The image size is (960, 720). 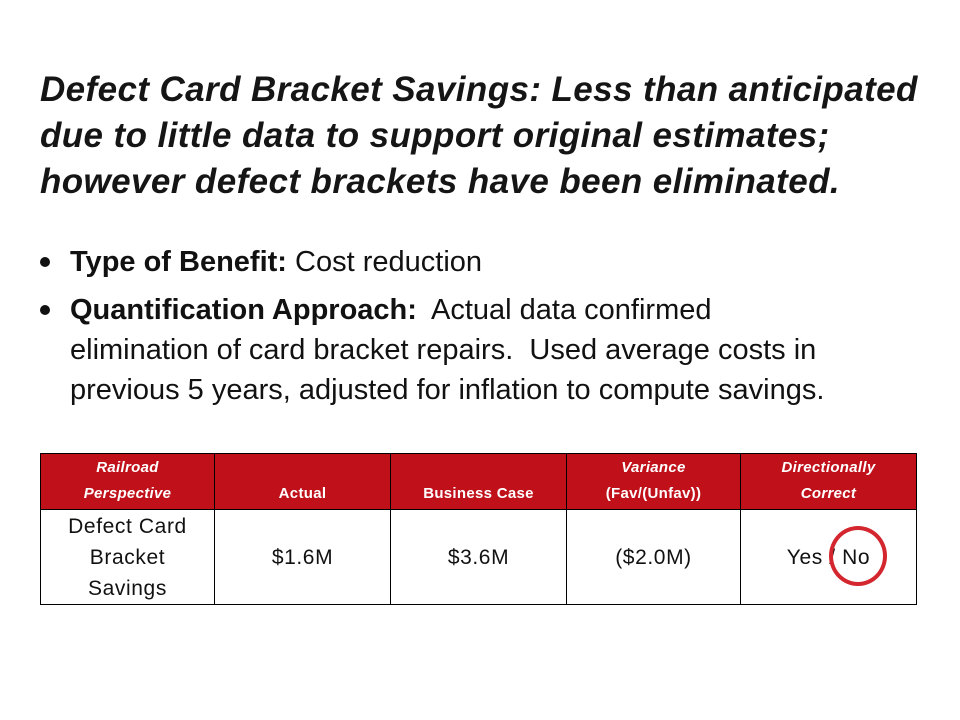 What do you see at coordinates (127, 526) in the screenshot?
I see `cell-line: Defect Card` at bounding box center [127, 526].